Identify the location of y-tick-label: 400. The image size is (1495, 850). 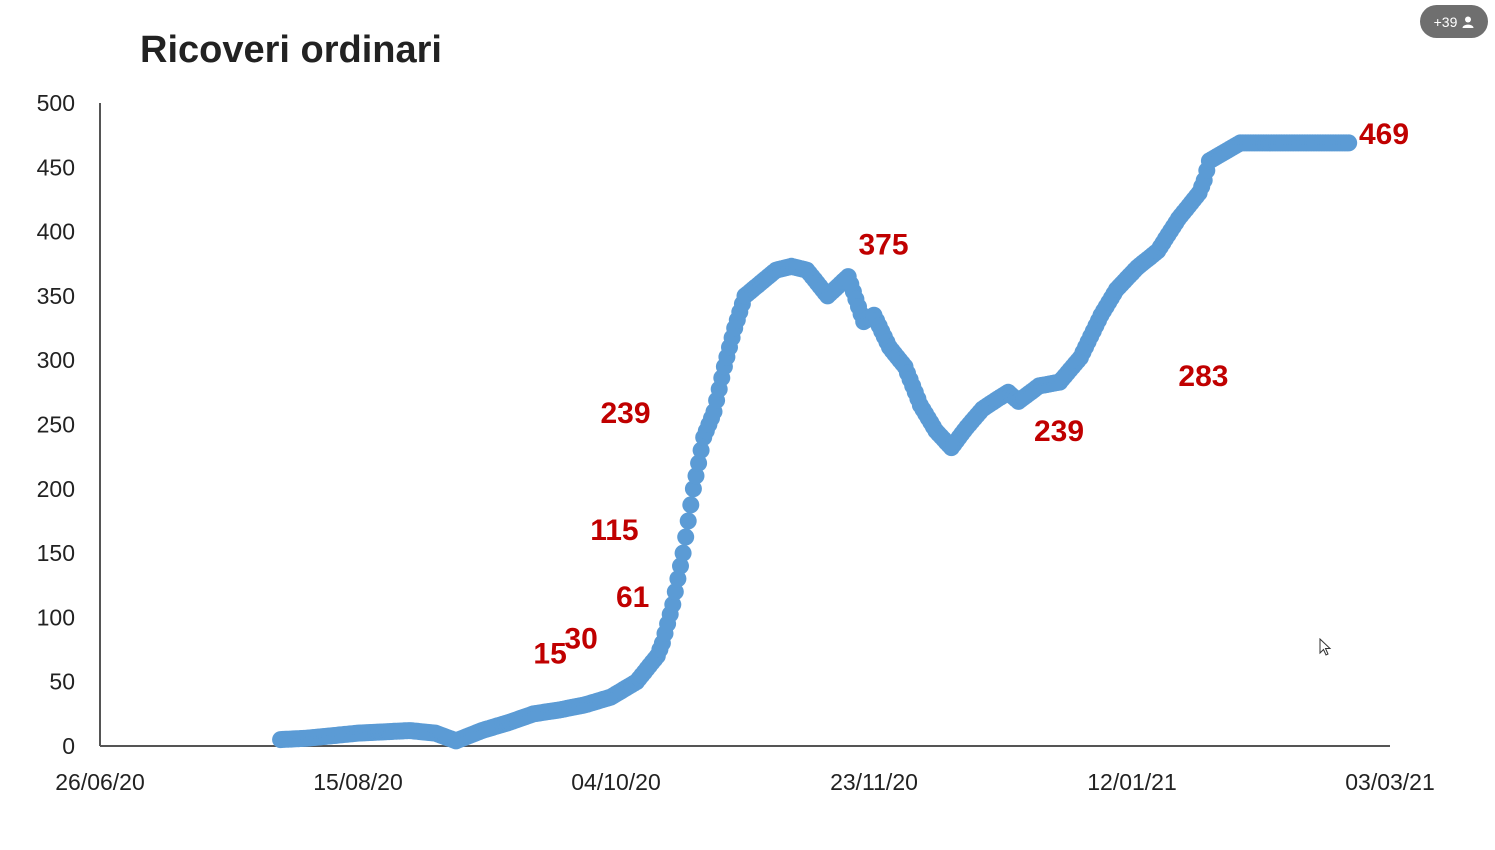
(56, 232).